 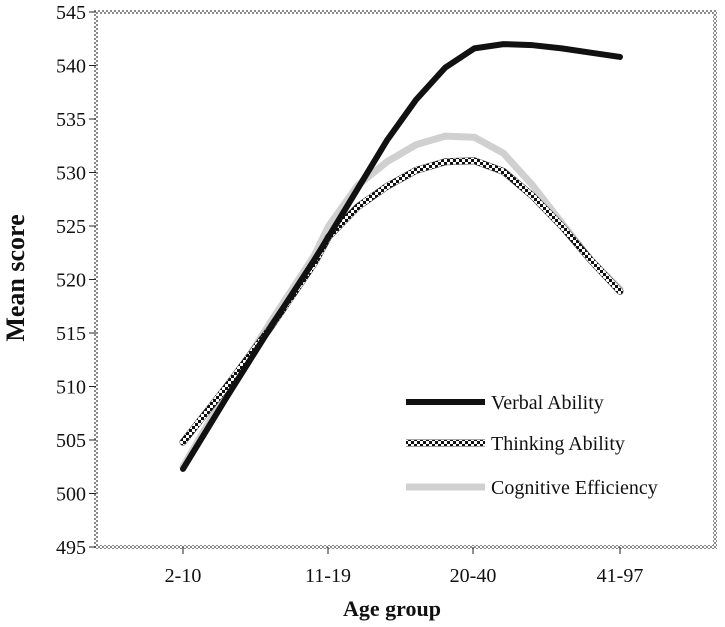 I want to click on y-tick-label-505: 505, so click(x=71, y=441).